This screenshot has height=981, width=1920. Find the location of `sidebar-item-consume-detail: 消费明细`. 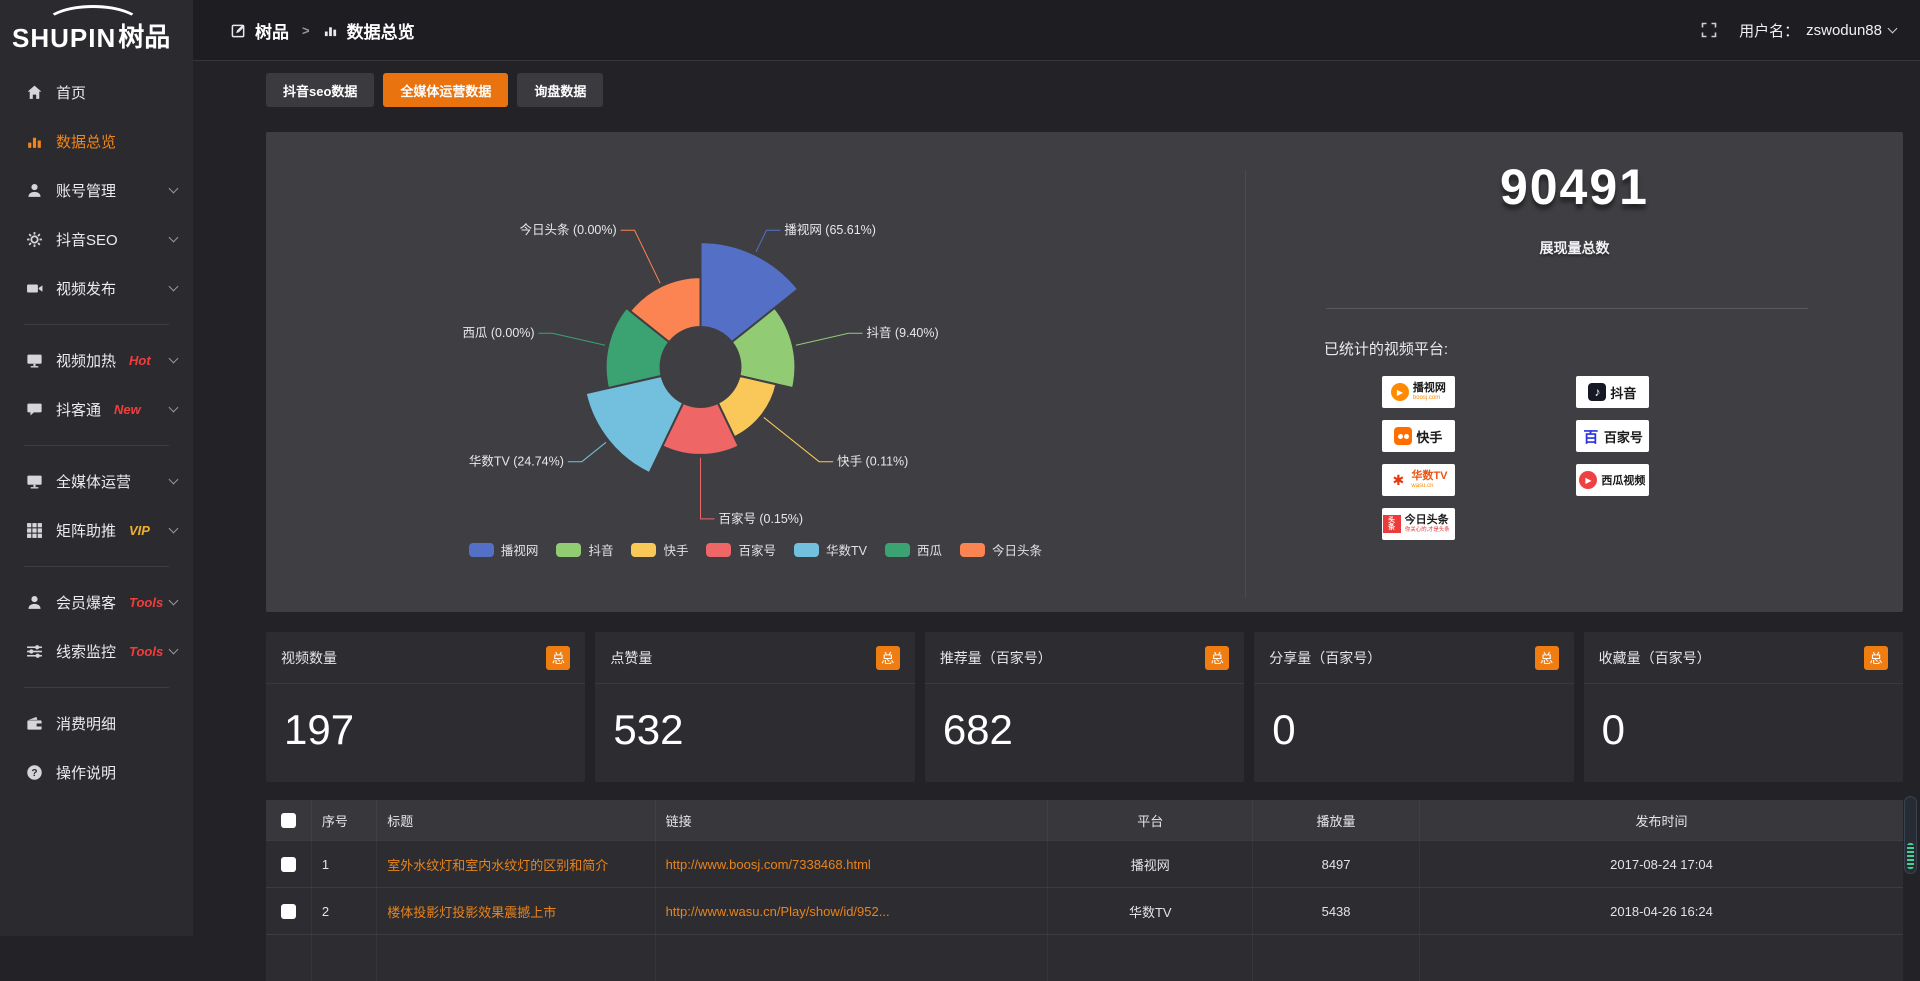

sidebar-item-consume-detail: 消费明细 is located at coordinates (96, 723).